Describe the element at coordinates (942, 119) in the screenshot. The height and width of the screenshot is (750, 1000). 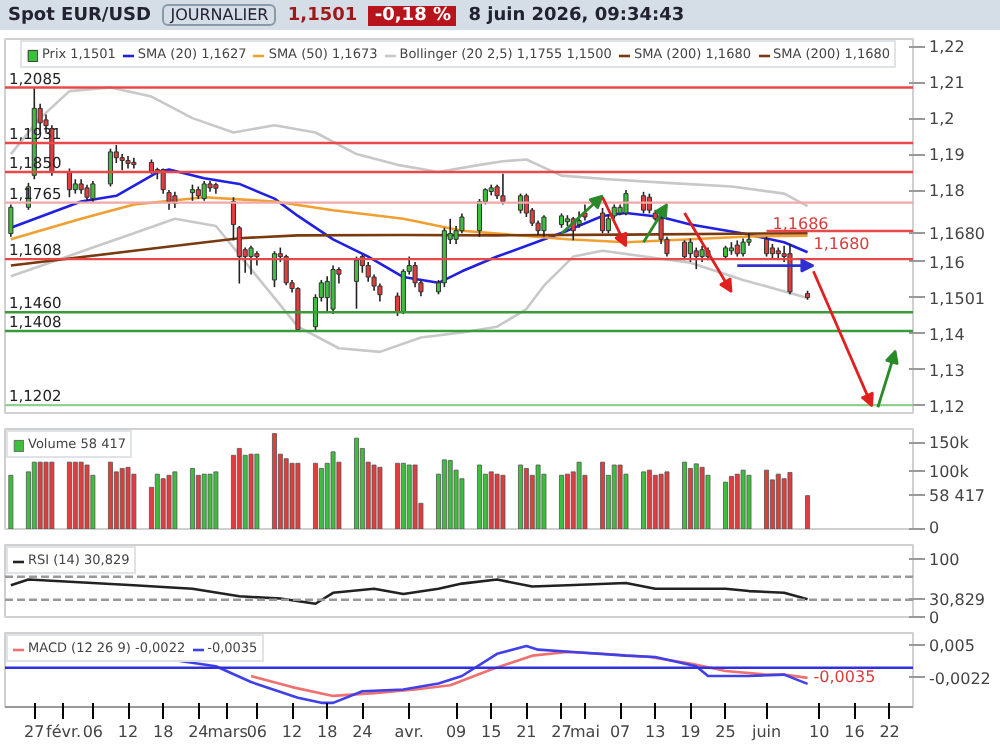
I see `y-tick-label: 1,2` at that location.